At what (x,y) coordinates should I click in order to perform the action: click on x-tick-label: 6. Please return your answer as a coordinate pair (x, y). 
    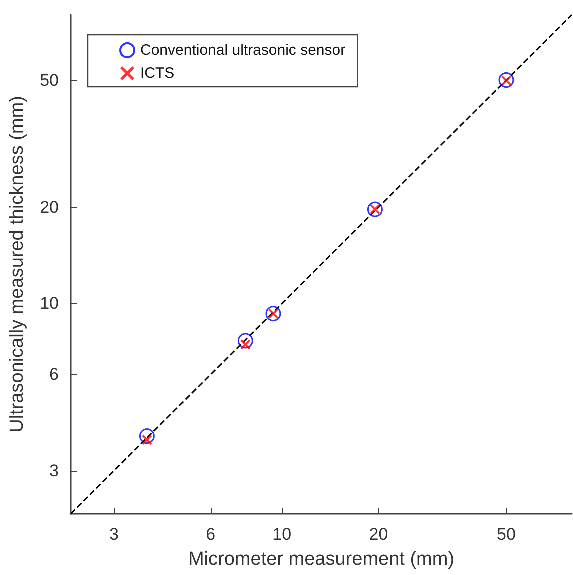
    Looking at the image, I should click on (211, 534).